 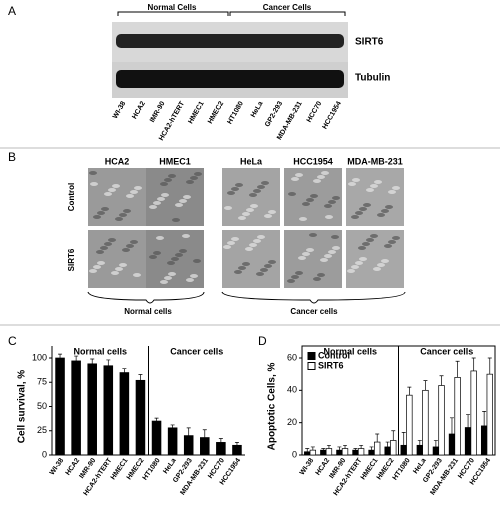 What do you see at coordinates (158, 111) in the screenshot?
I see `lane-label: IMR-90` at bounding box center [158, 111].